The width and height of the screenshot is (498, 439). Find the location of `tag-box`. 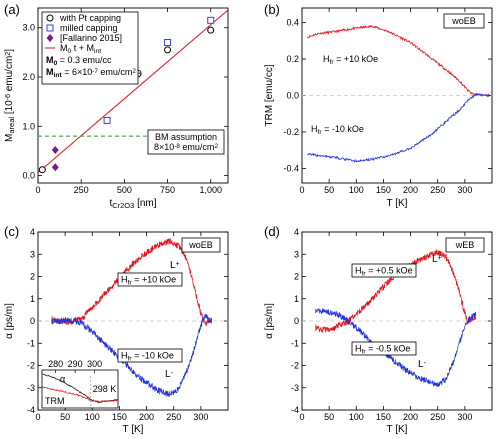

tag-box is located at coordinates (465, 245).